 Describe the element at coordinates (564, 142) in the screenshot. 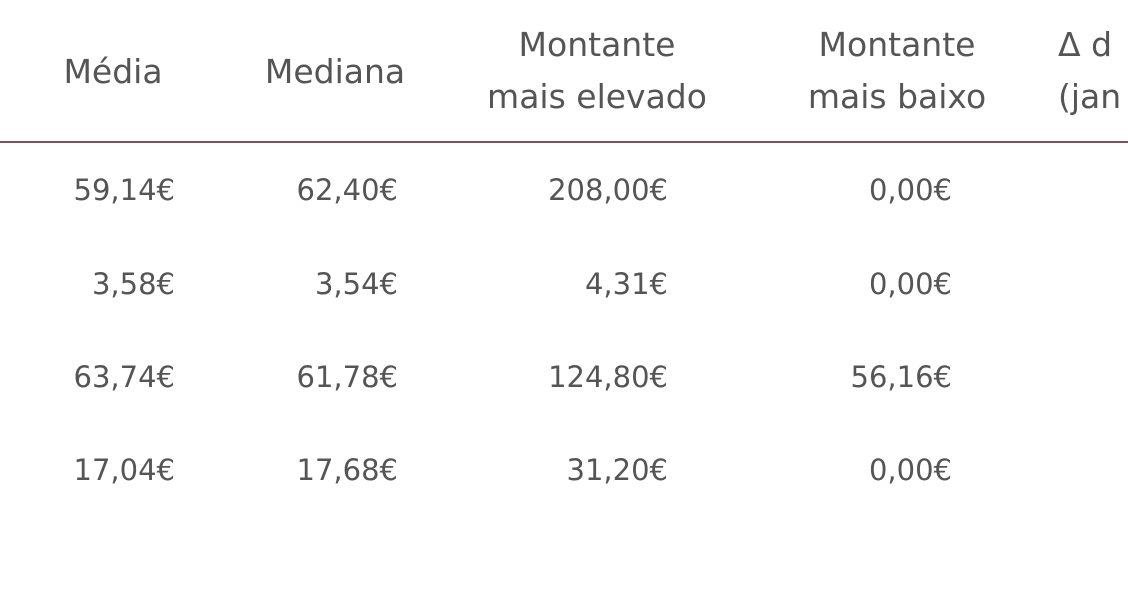

I see `header-rule` at that location.